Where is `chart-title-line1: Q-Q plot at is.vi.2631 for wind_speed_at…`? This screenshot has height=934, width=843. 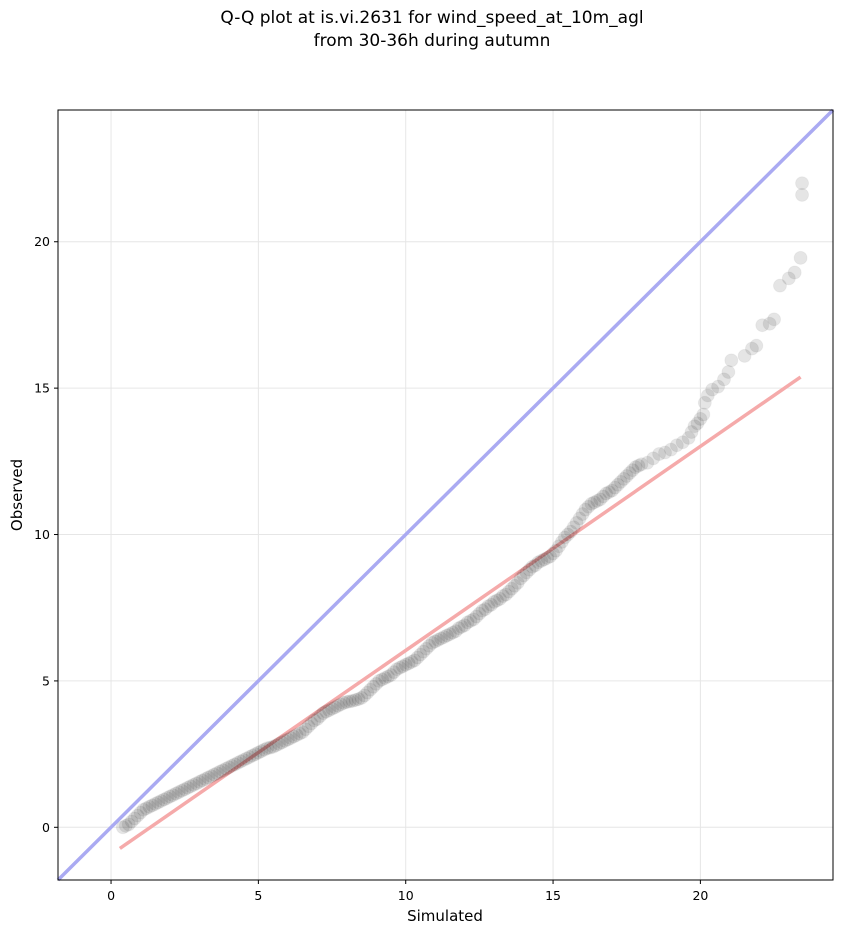 chart-title-line1: Q-Q plot at is.vi.2631 for wind_speed_at… is located at coordinates (432, 18).